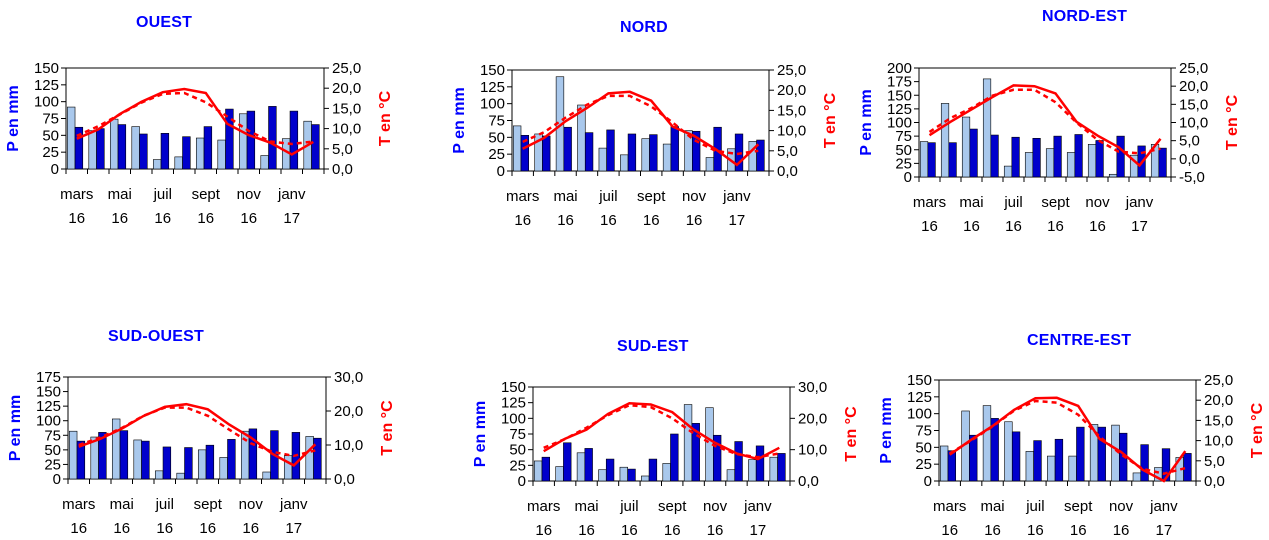  What do you see at coordinates (644, 27) in the screenshot?
I see `chart-title: NORD` at bounding box center [644, 27].